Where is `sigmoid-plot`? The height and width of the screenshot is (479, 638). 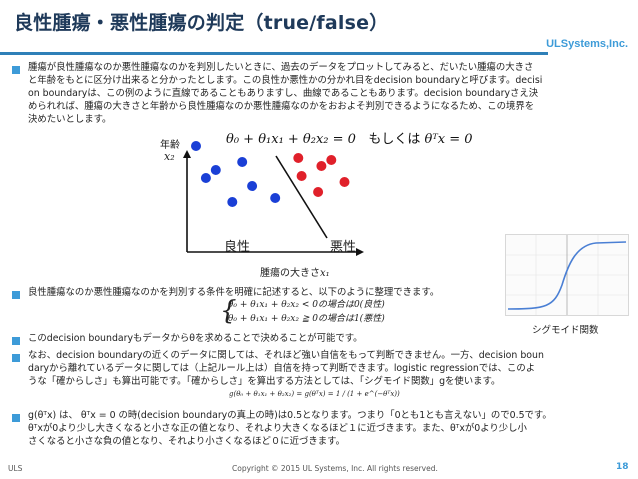 sigmoid-plot is located at coordinates (567, 275).